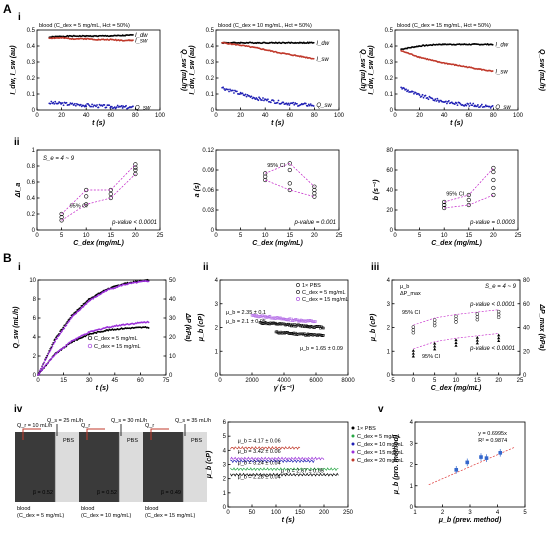 The width and height of the screenshot is (550, 536). Describe the element at coordinates (89, 381) in the screenshot. I see `Bi-x-tick-label: 30` at that location.